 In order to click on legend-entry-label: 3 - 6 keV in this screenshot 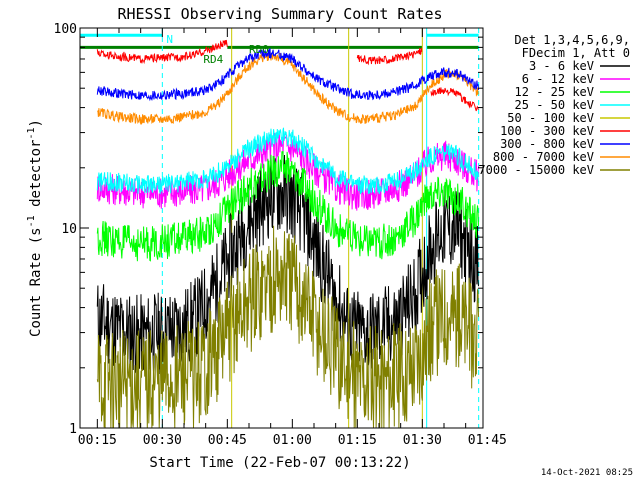, I will do `click(561, 66)`.